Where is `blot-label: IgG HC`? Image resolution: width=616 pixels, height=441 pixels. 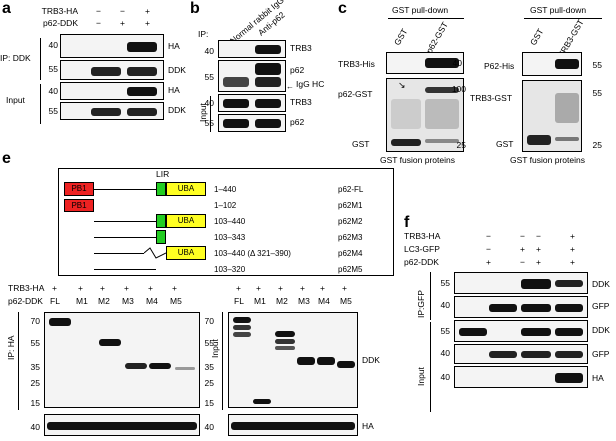 blot-label: IgG HC is located at coordinates (310, 84).